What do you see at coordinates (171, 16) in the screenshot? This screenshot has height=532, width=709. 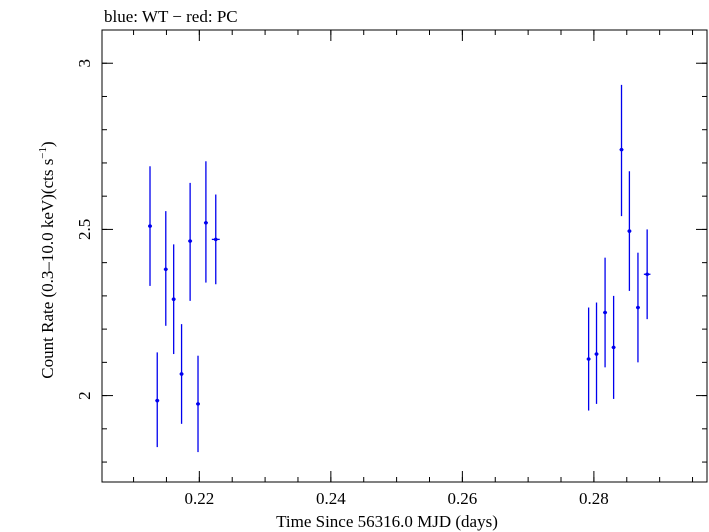 I see `chart-title: blue: WT − red: PC` at bounding box center [171, 16].